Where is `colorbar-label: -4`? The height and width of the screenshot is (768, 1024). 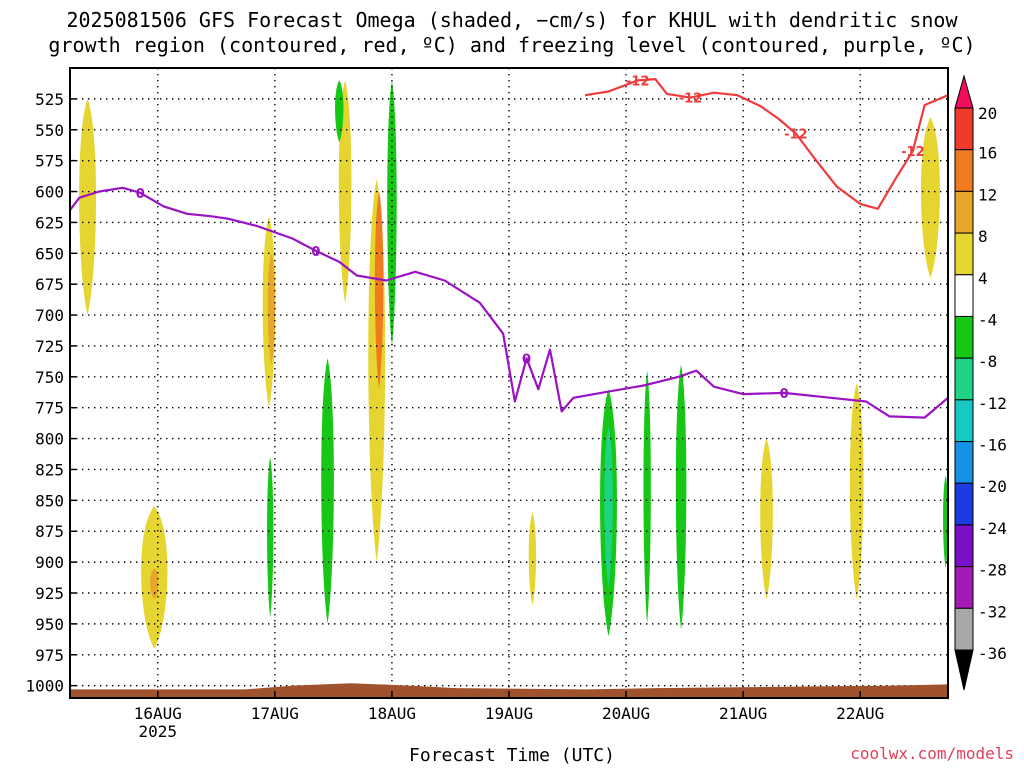 colorbar-label: -4 is located at coordinates (987, 319).